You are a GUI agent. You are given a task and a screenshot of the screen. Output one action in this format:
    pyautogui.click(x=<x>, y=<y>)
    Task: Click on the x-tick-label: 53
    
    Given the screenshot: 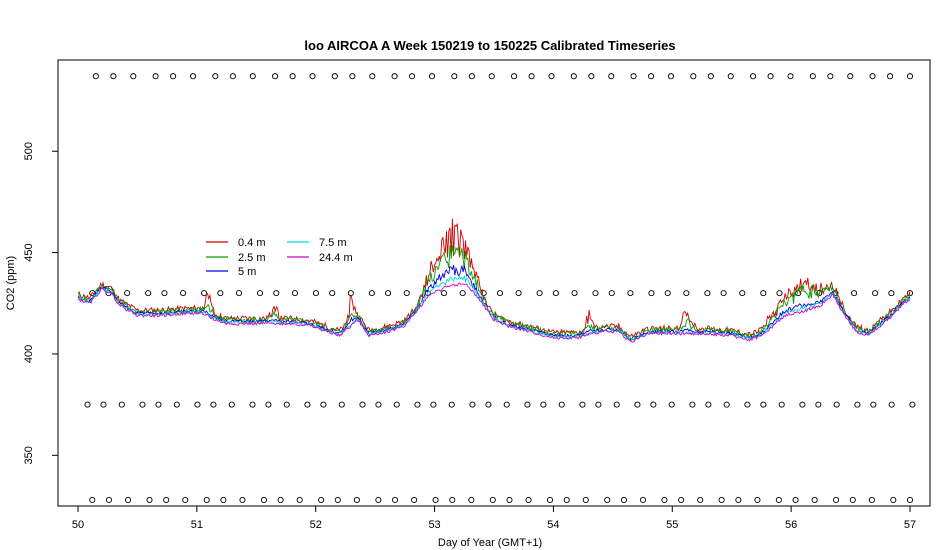 What is the action you would take?
    pyautogui.click(x=434, y=525)
    